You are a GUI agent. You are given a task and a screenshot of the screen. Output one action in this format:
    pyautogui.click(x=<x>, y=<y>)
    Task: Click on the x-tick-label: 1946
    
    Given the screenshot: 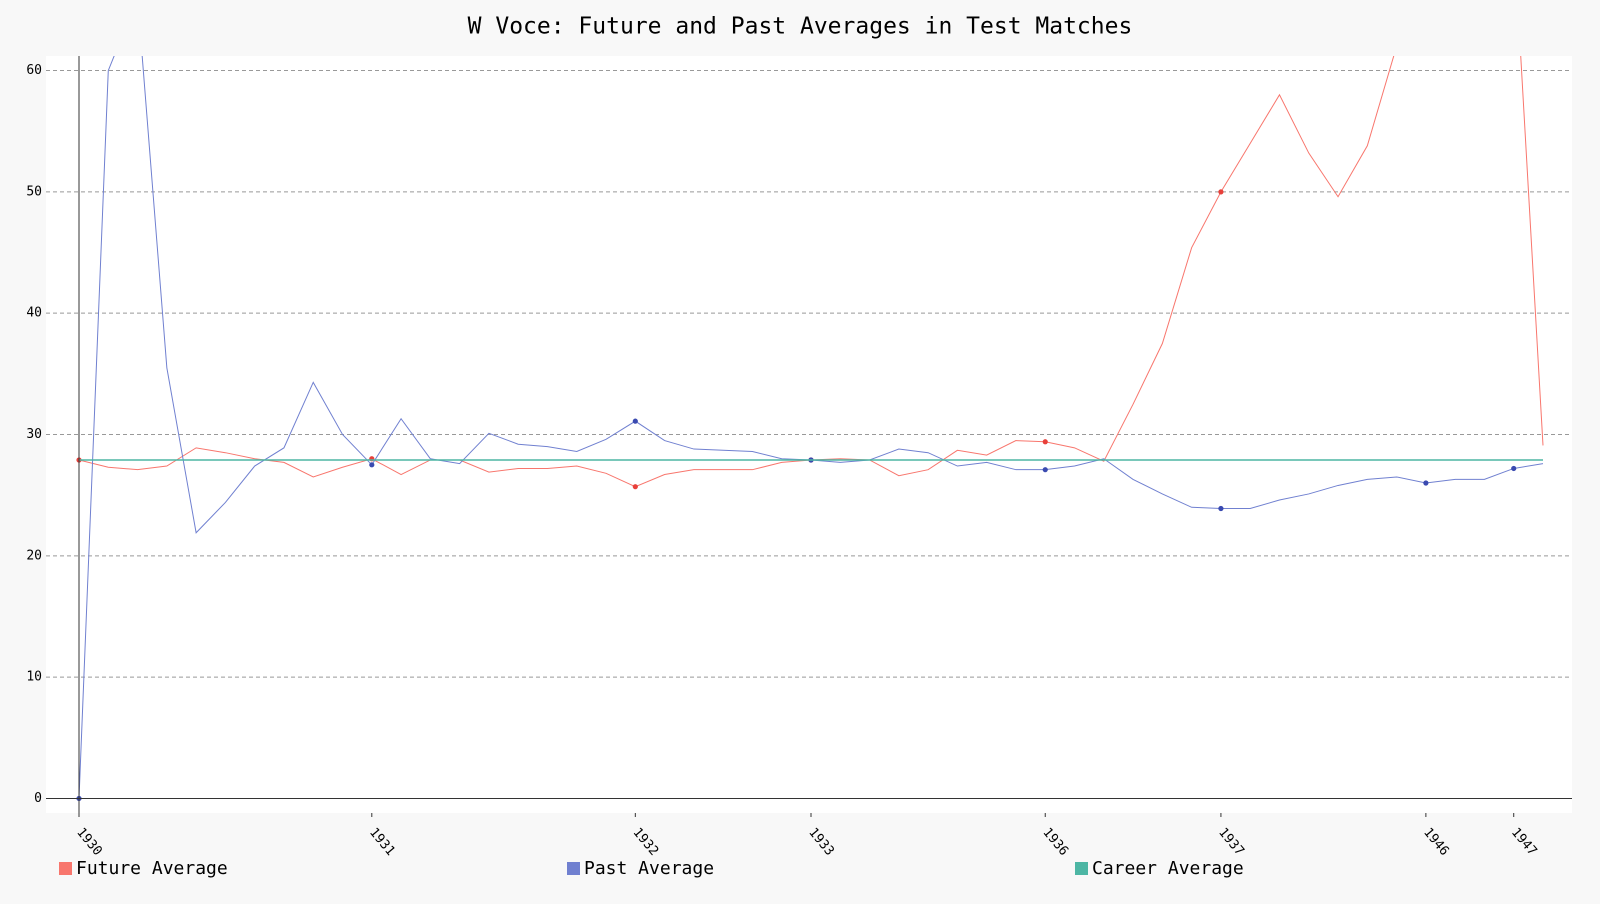 What is the action you would take?
    pyautogui.click(x=1436, y=842)
    